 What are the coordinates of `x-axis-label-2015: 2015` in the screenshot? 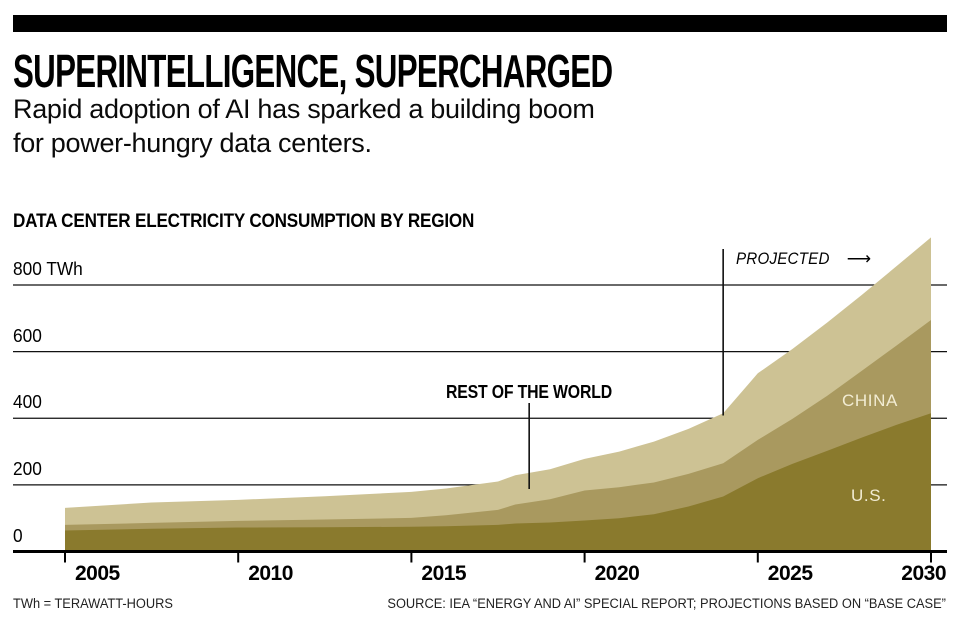 It's located at (444, 573).